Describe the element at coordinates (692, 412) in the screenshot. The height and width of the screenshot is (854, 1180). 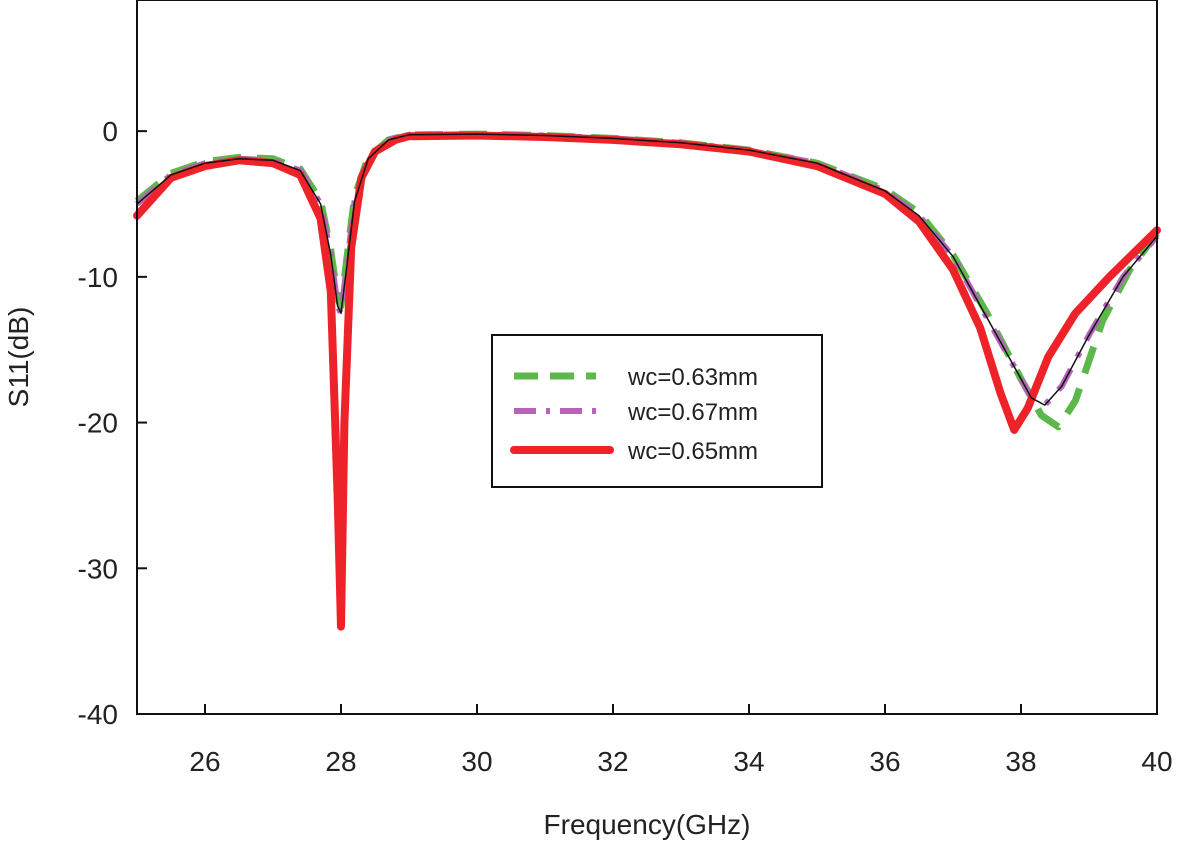
I see `legend-label-wc-067: wc=0.67mm` at that location.